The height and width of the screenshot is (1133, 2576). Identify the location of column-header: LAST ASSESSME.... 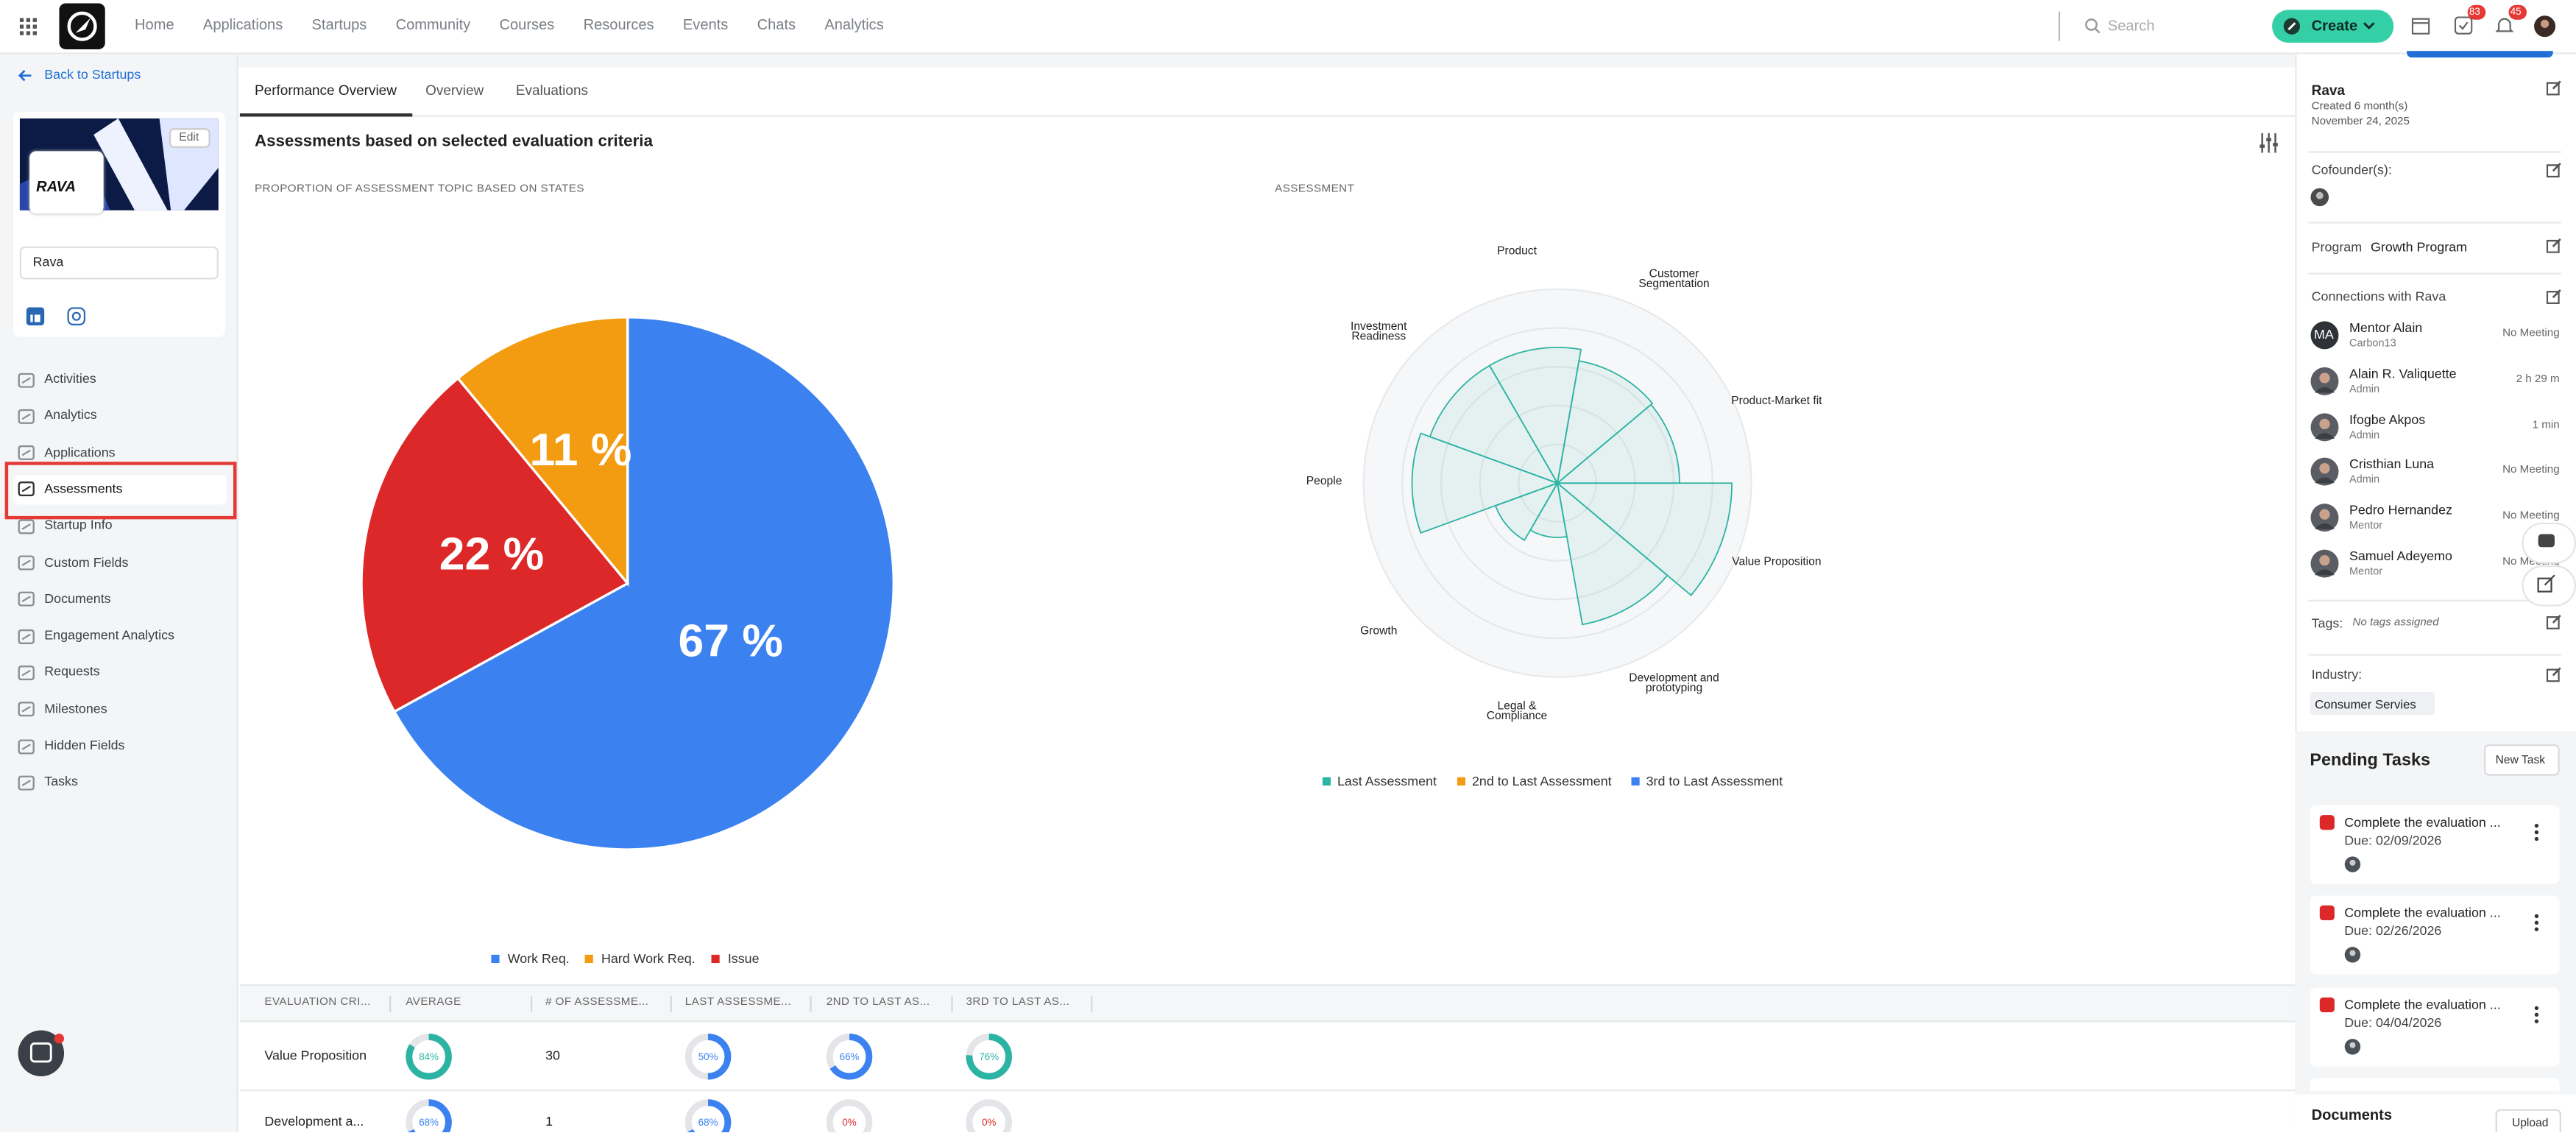
(738, 1001).